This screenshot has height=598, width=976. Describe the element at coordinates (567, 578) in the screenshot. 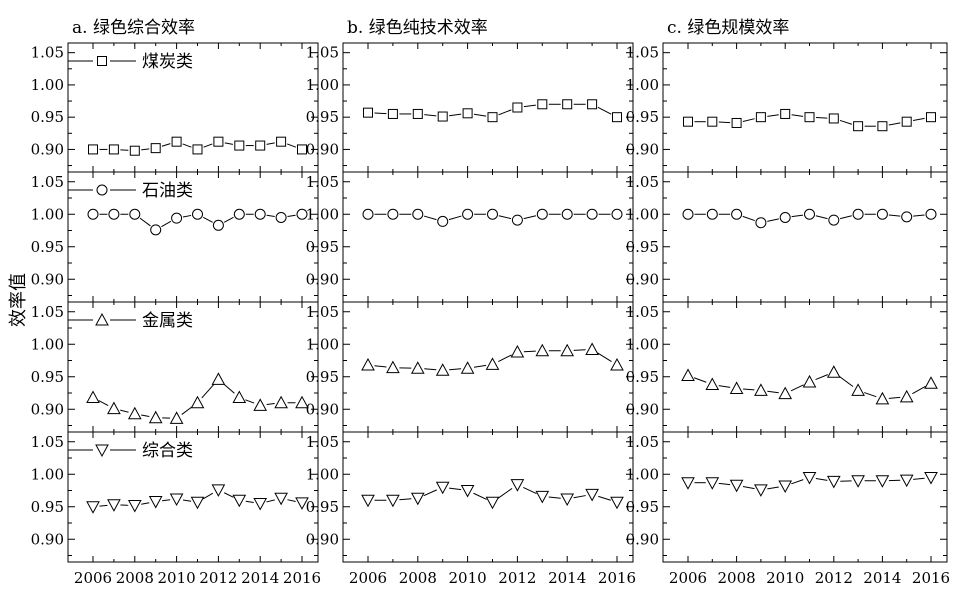

I see `x-tick-label: 2014` at that location.